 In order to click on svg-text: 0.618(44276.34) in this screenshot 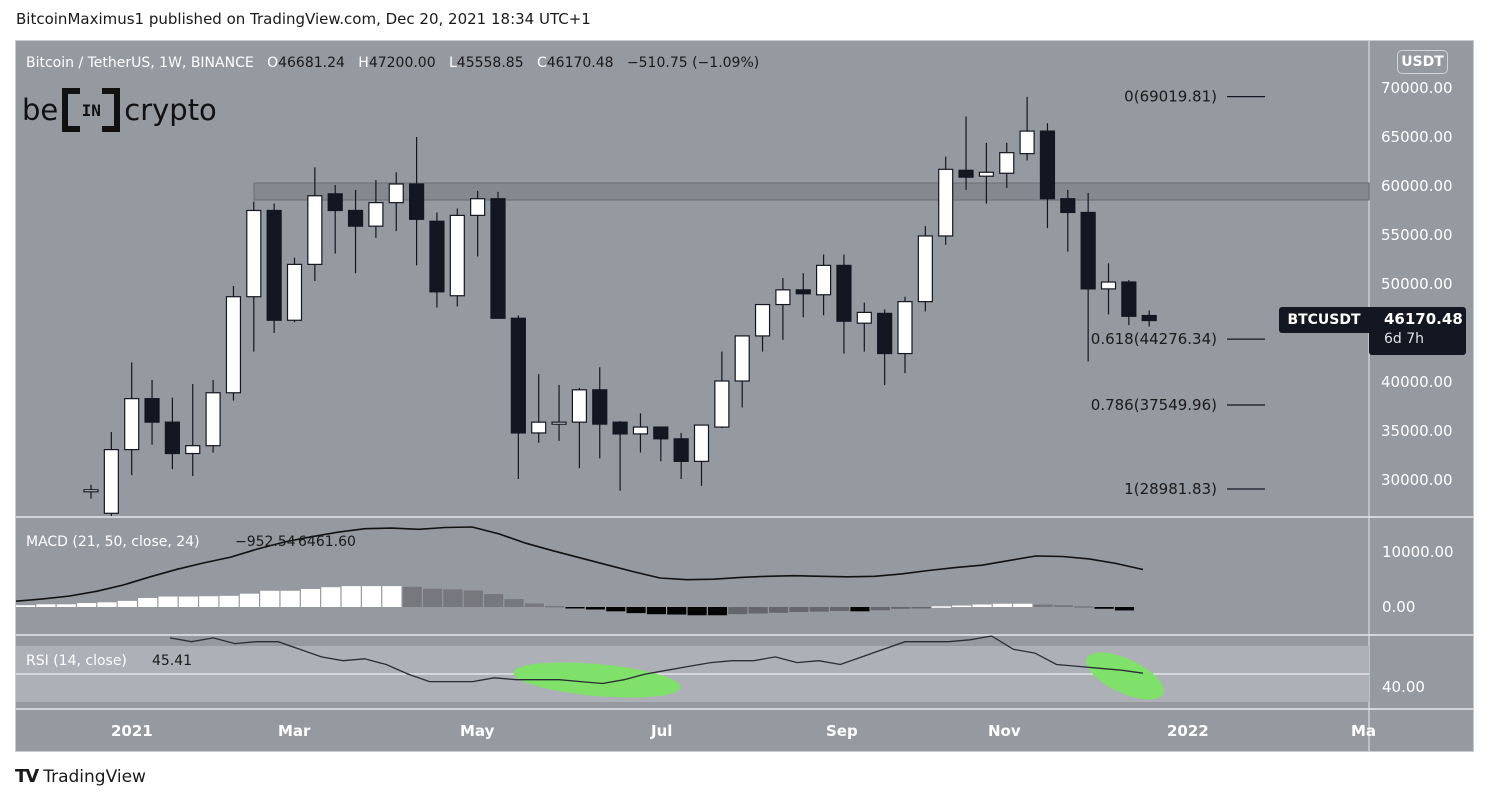, I will do `click(1154, 339)`.